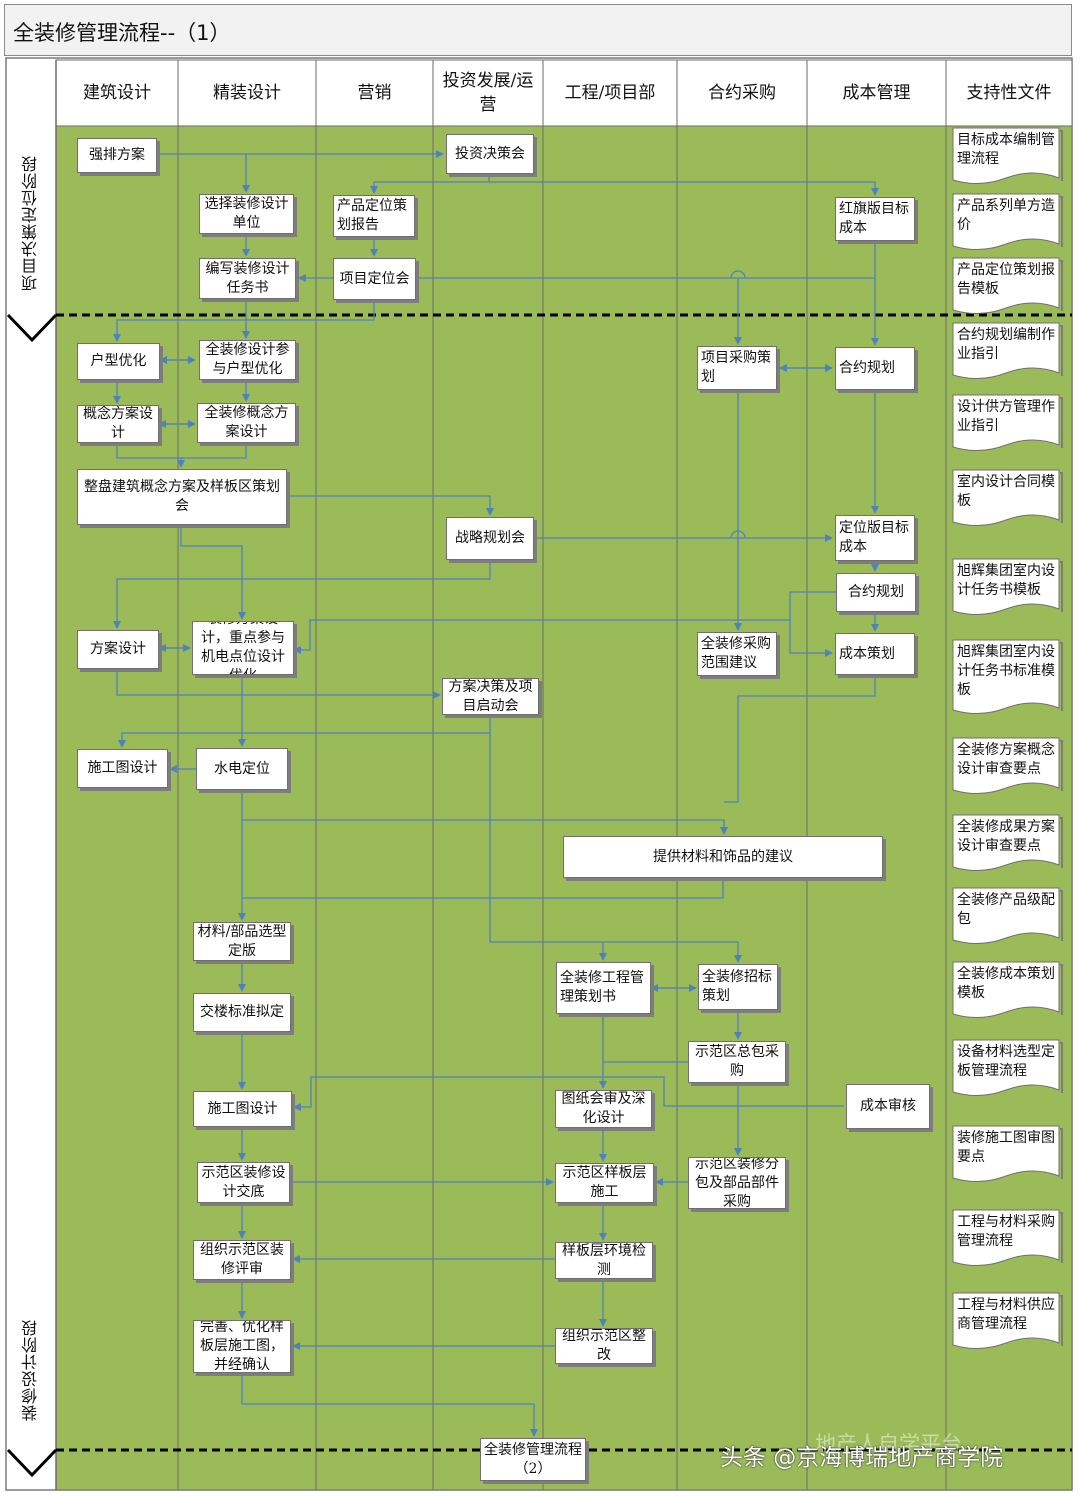 This screenshot has height=1496, width=1080. What do you see at coordinates (737, 654) in the screenshot?
I see `node-caigou-fanwei: 全装修采购范围建议` at bounding box center [737, 654].